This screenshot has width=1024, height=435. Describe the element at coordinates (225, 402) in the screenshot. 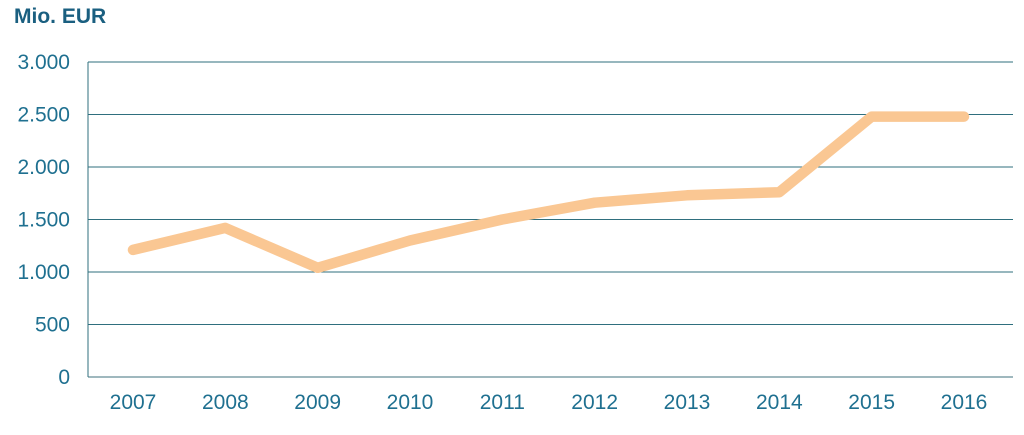

I see `x-tick-label: 2008` at that location.